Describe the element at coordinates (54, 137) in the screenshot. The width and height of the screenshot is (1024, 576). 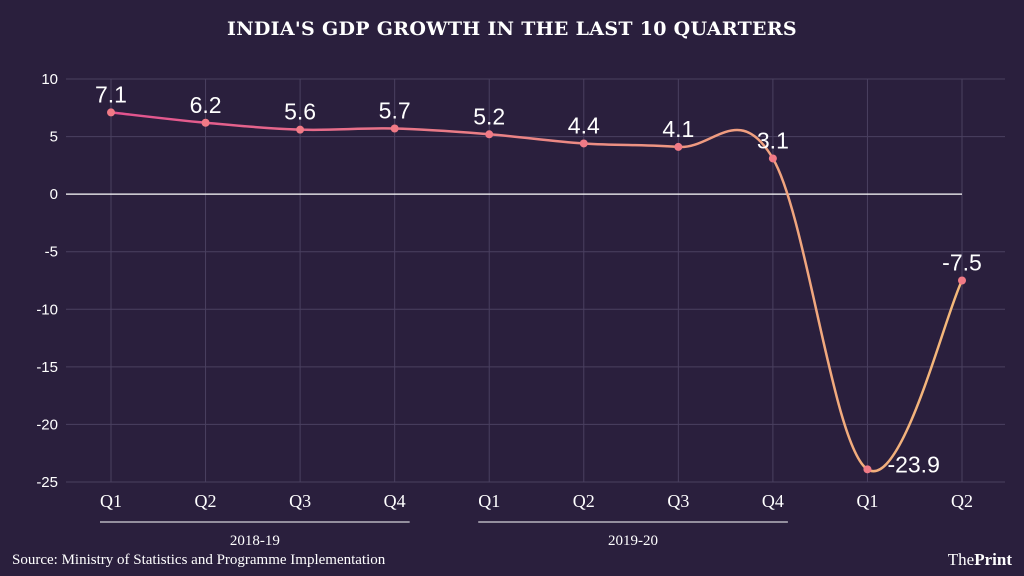
I see `y-tick-label: 5` at that location.